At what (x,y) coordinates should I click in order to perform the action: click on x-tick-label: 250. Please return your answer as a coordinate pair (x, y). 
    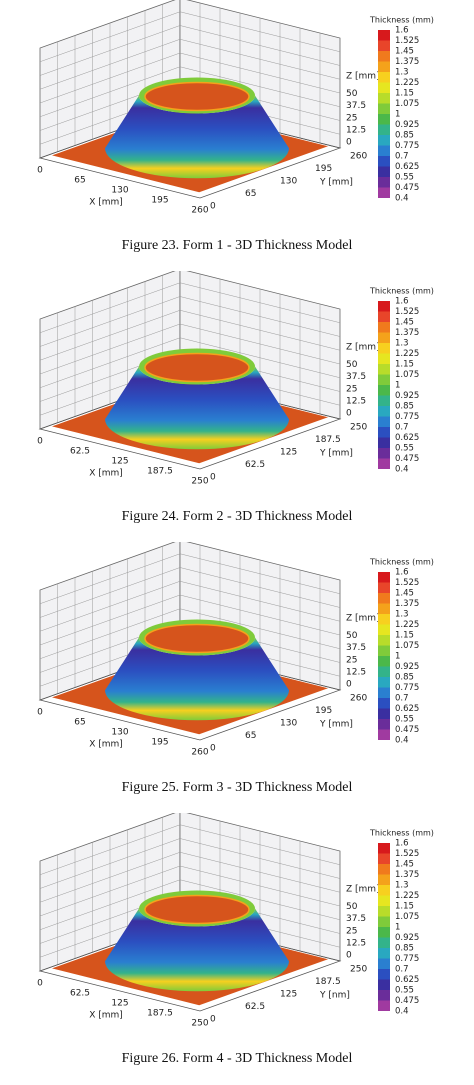
    Looking at the image, I should click on (199, 482).